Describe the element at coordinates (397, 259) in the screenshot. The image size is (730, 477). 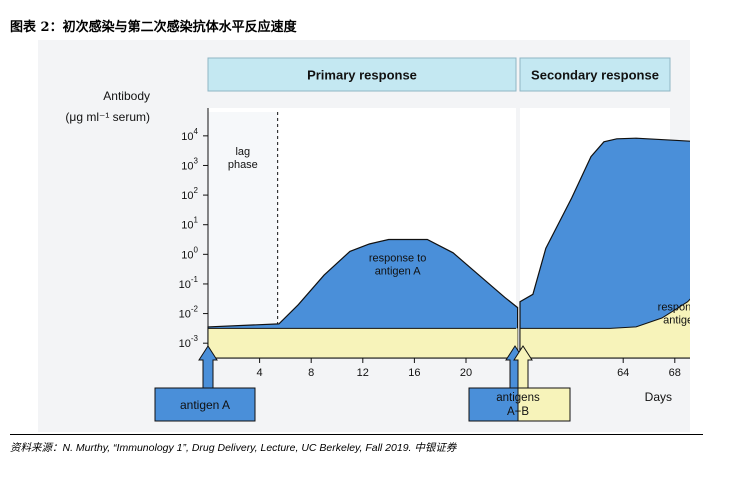
I see `series-a-label-line1: response to` at that location.